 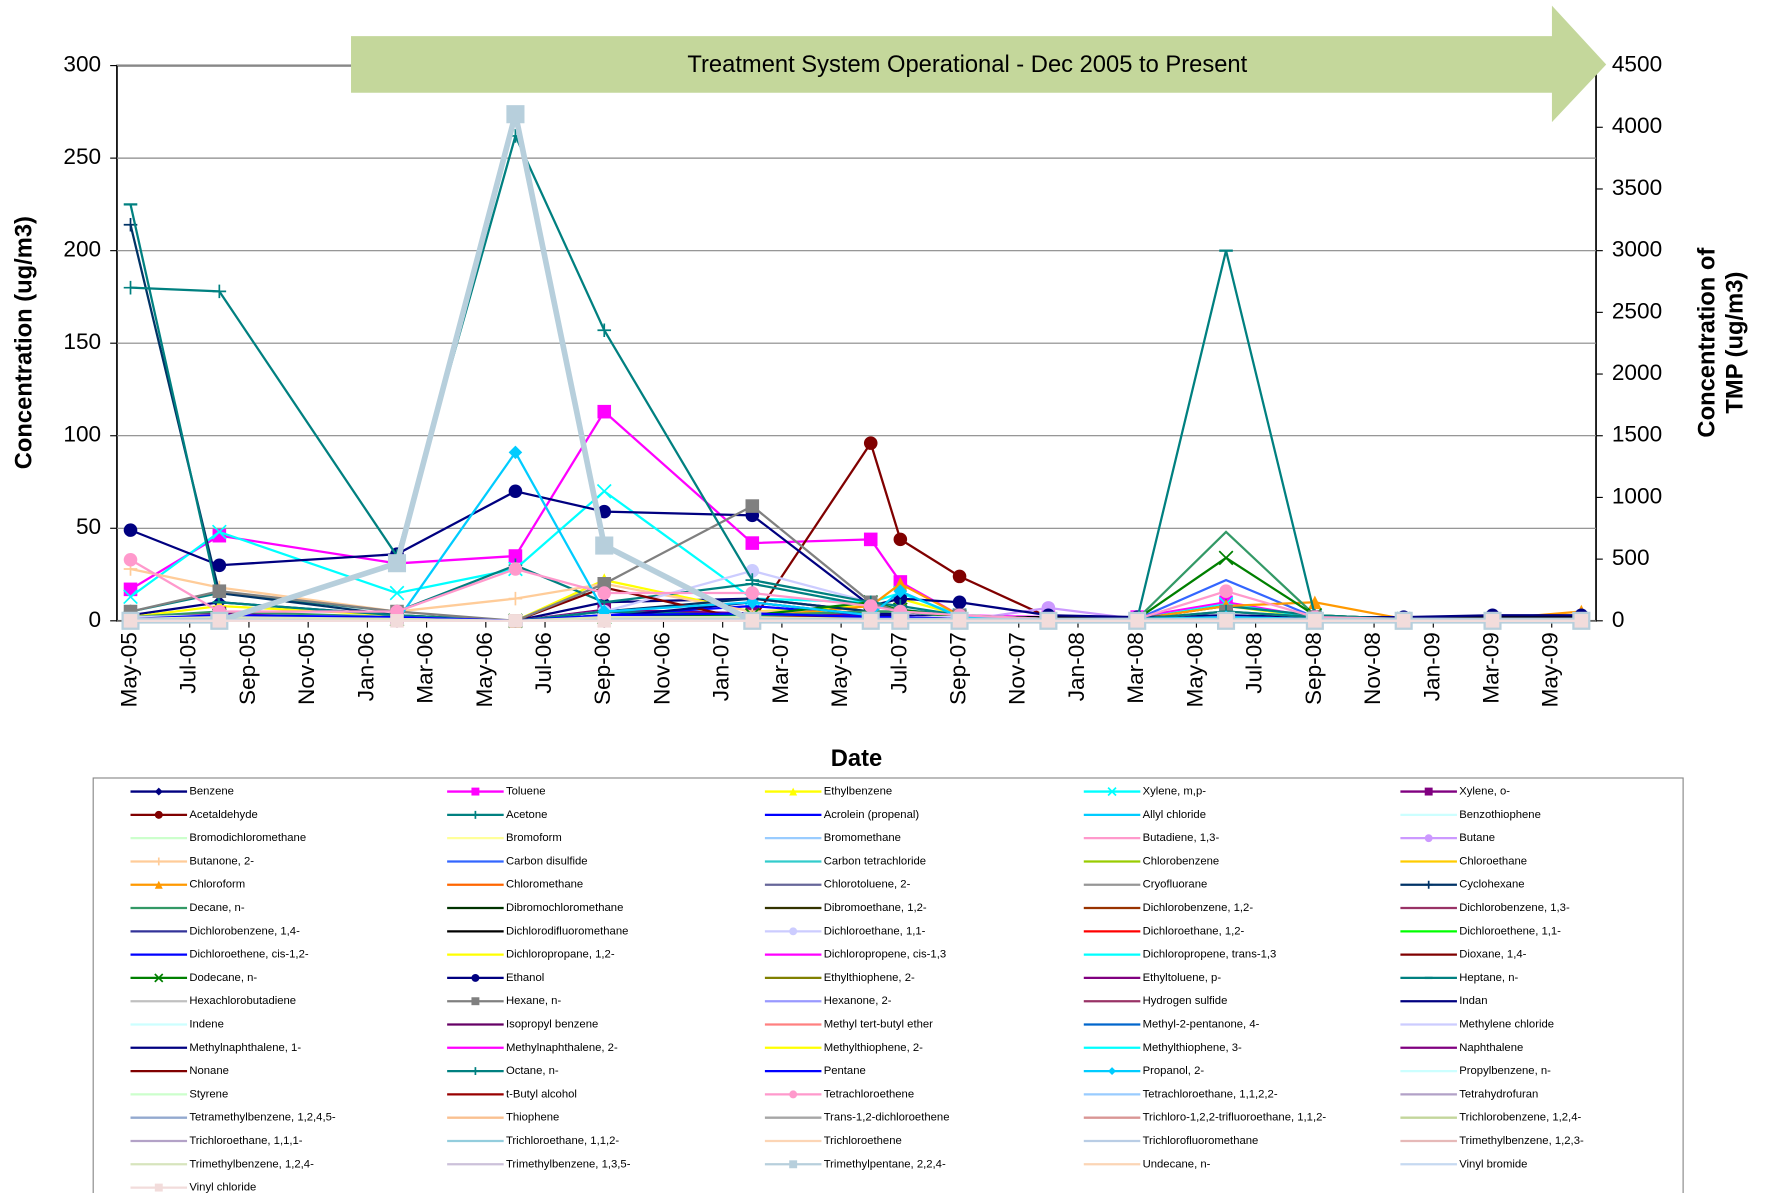 What do you see at coordinates (1192, 1048) in the screenshot?
I see `legend-label: Methylthiophene, 3-` at bounding box center [1192, 1048].